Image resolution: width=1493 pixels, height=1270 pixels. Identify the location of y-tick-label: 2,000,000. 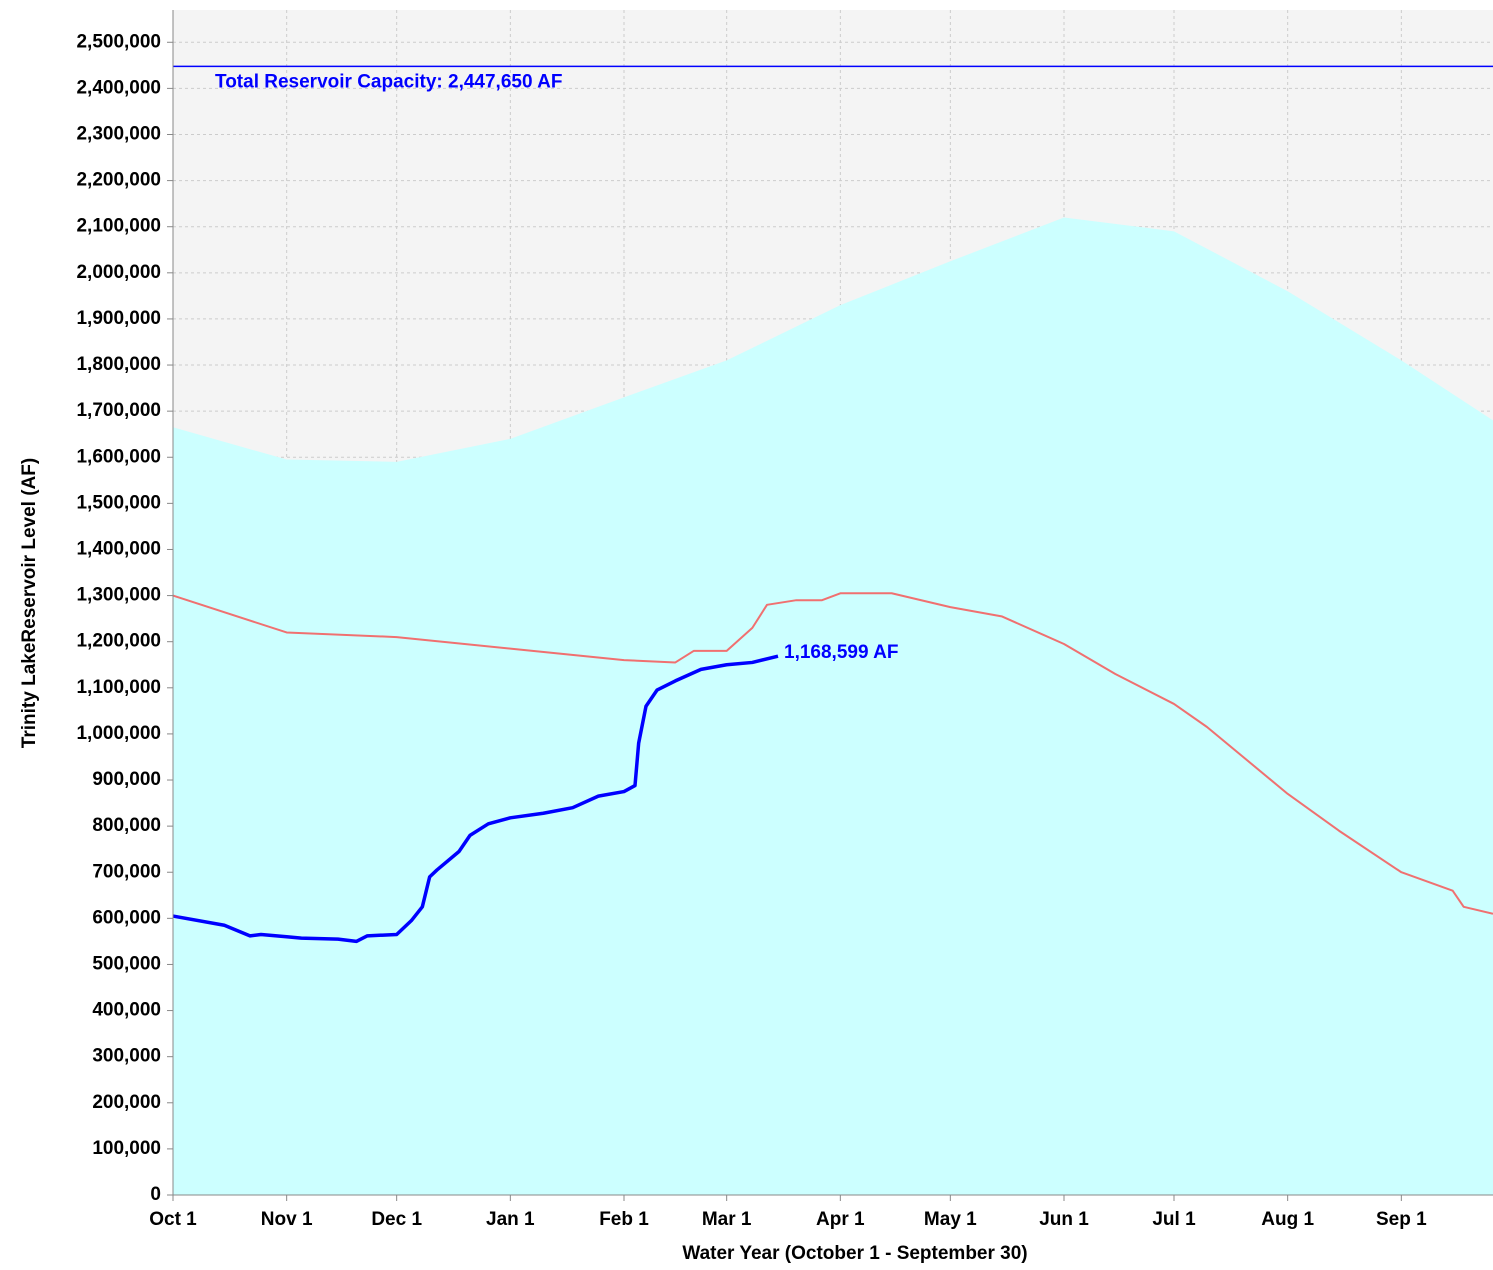
(118, 272).